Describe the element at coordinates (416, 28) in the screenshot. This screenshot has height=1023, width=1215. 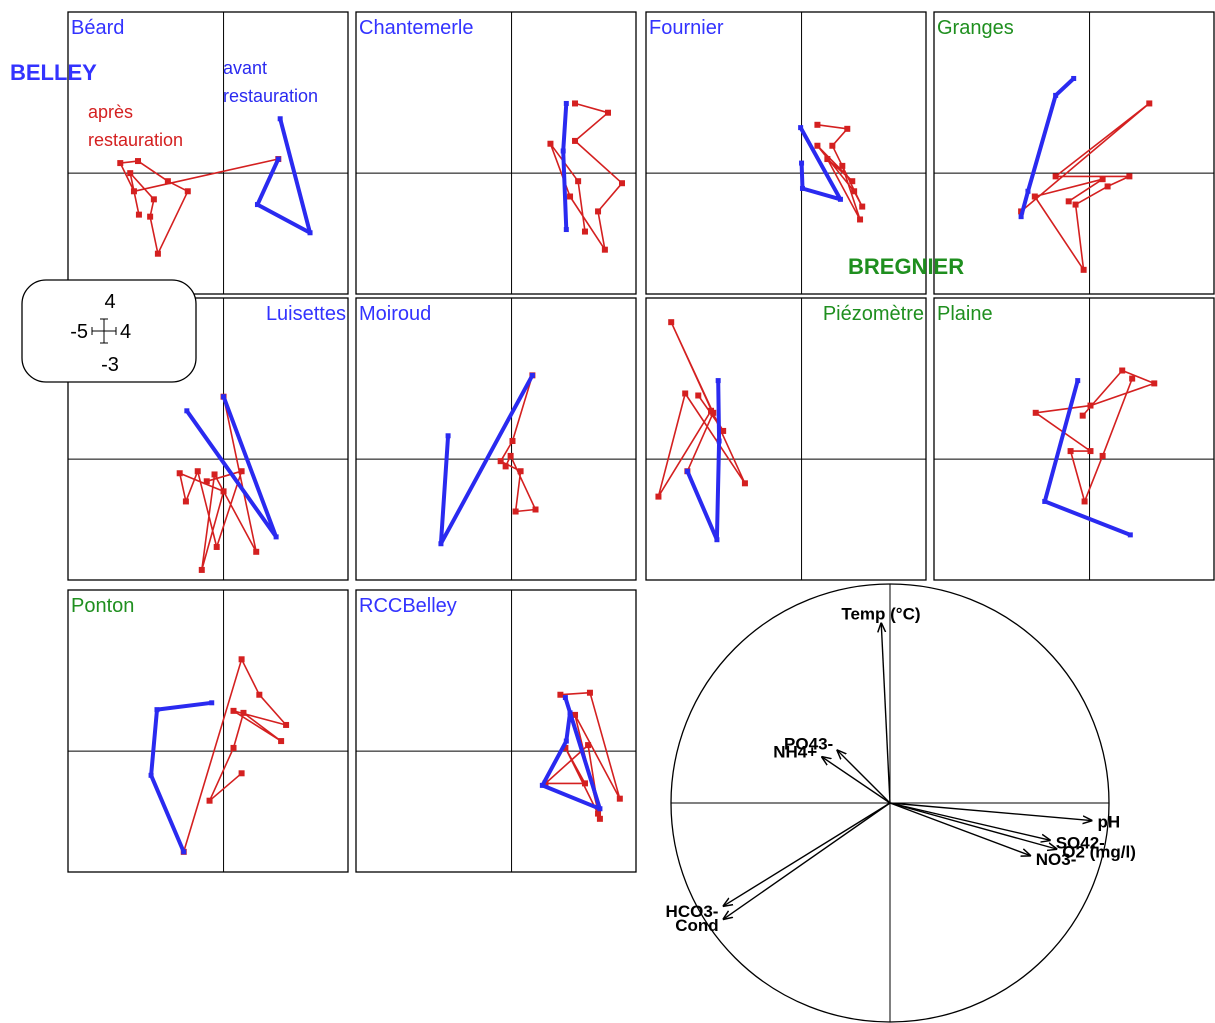
I see `panel-title: Chantemerle` at that location.